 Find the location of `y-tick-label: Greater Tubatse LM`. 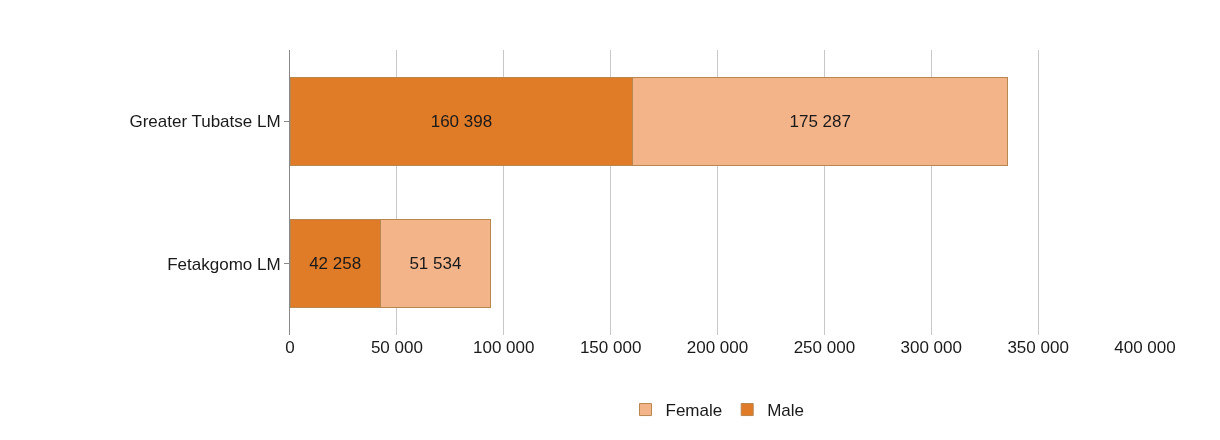

y-tick-label: Greater Tubatse LM is located at coordinates (205, 122).